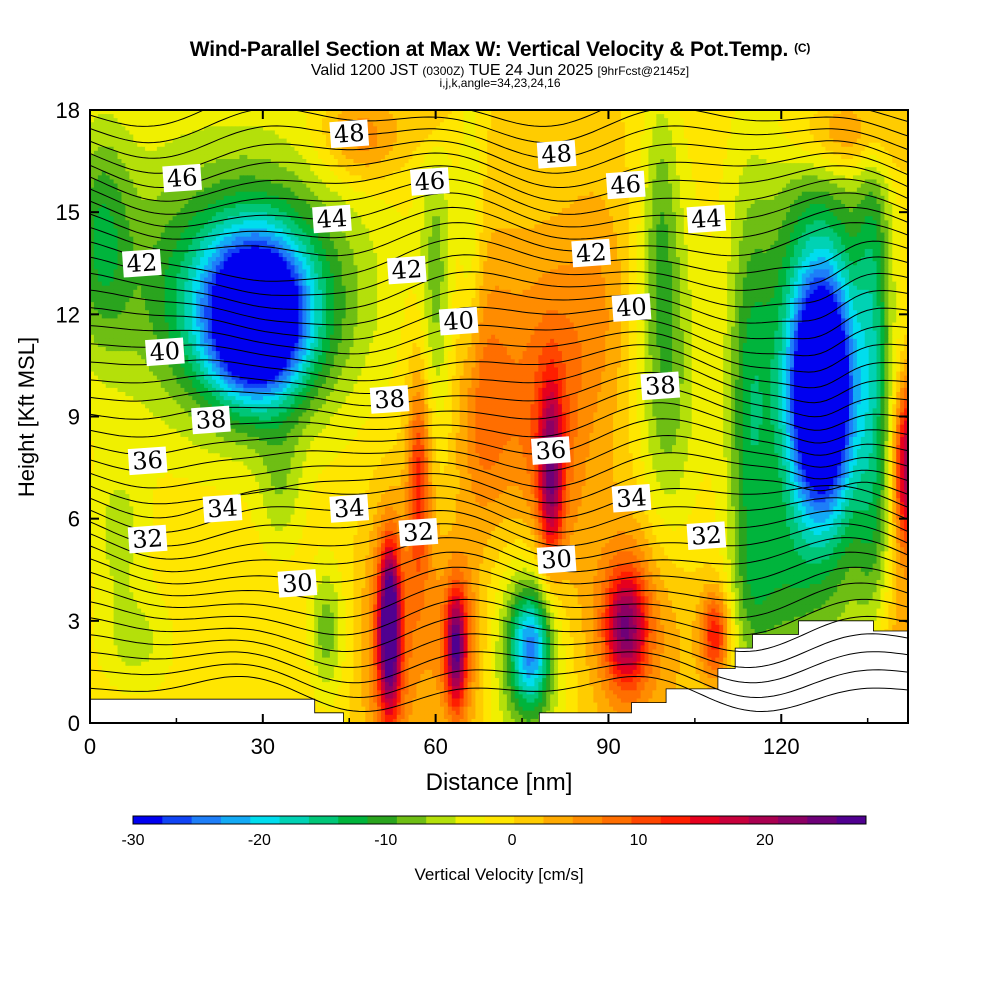  I want to click on grid-indices: i,j,k,angle=34,23,24,16, so click(500, 83).